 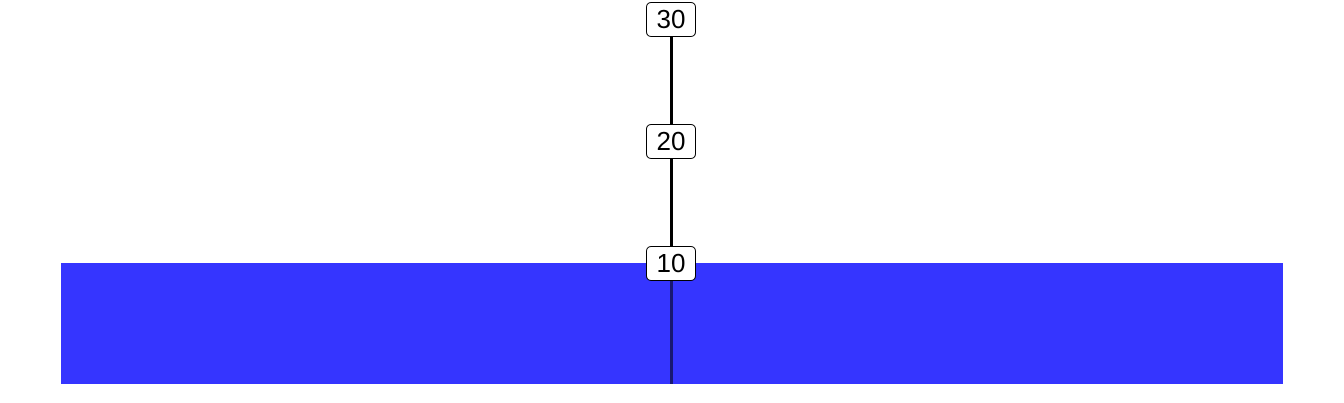 I want to click on gauge-mark-30: 30, so click(x=671, y=19).